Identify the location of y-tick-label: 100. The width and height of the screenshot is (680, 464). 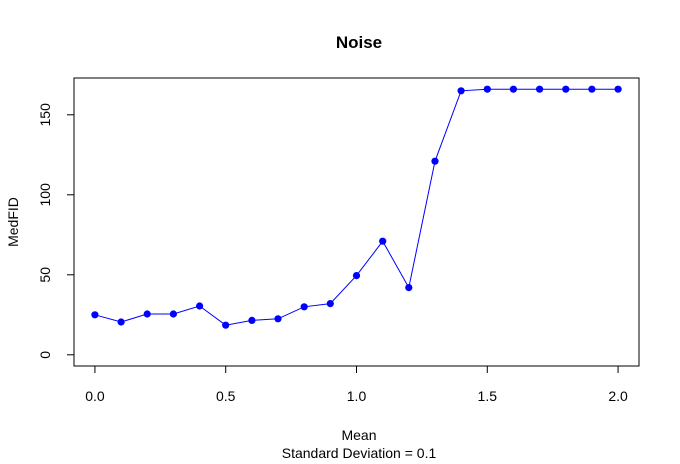
(45, 195).